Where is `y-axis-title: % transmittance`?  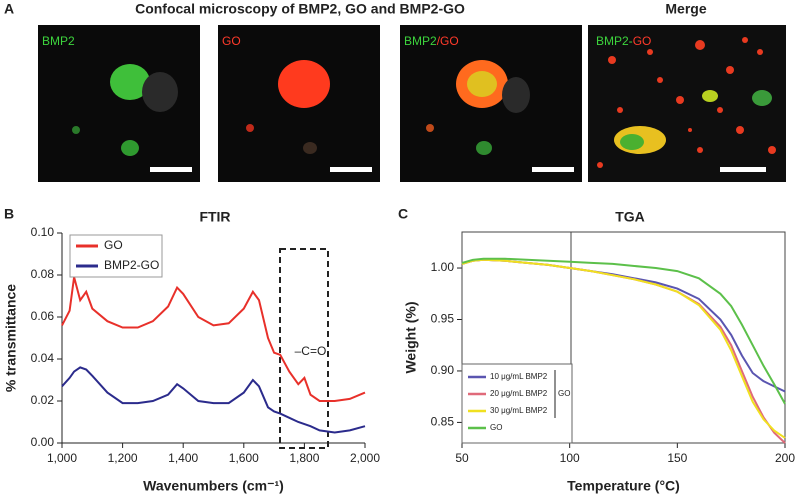 y-axis-title: % transmittance is located at coordinates (11, 338).